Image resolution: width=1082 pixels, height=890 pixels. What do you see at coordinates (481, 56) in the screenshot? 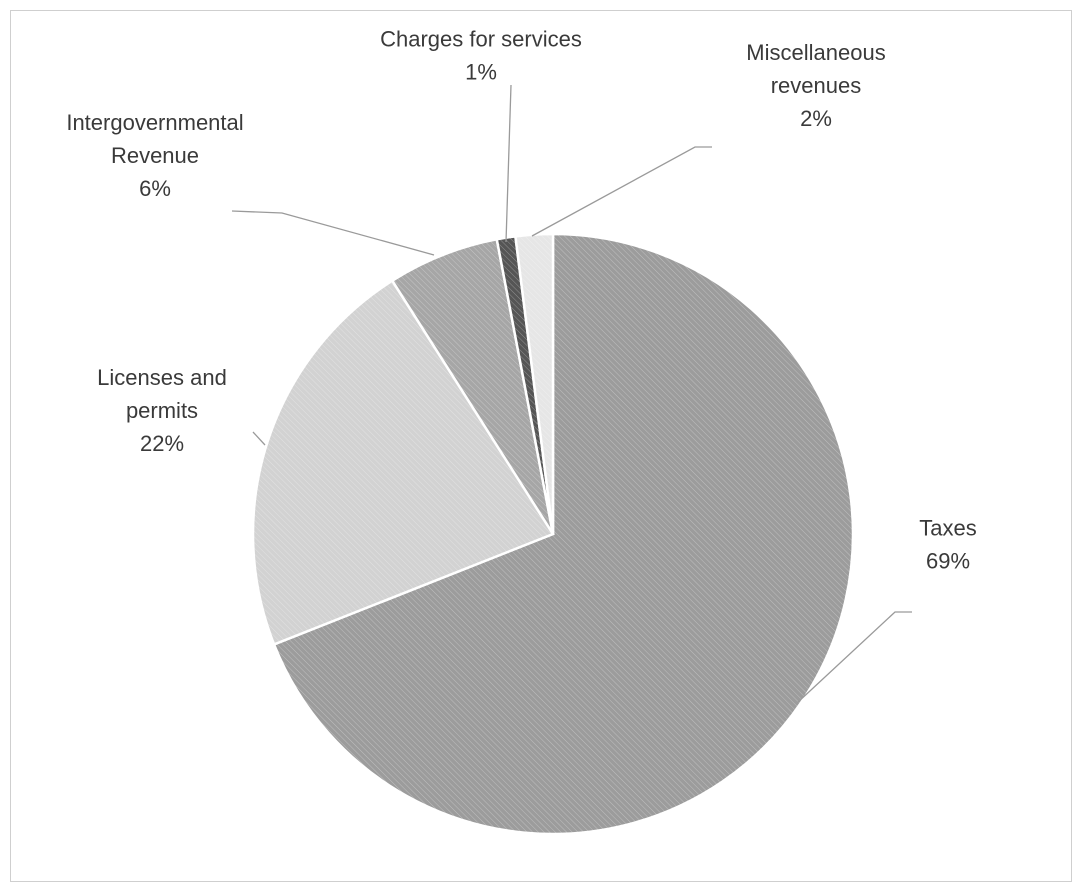
I see `data-label-charges-for-services: Charges for services 1%` at bounding box center [481, 56].